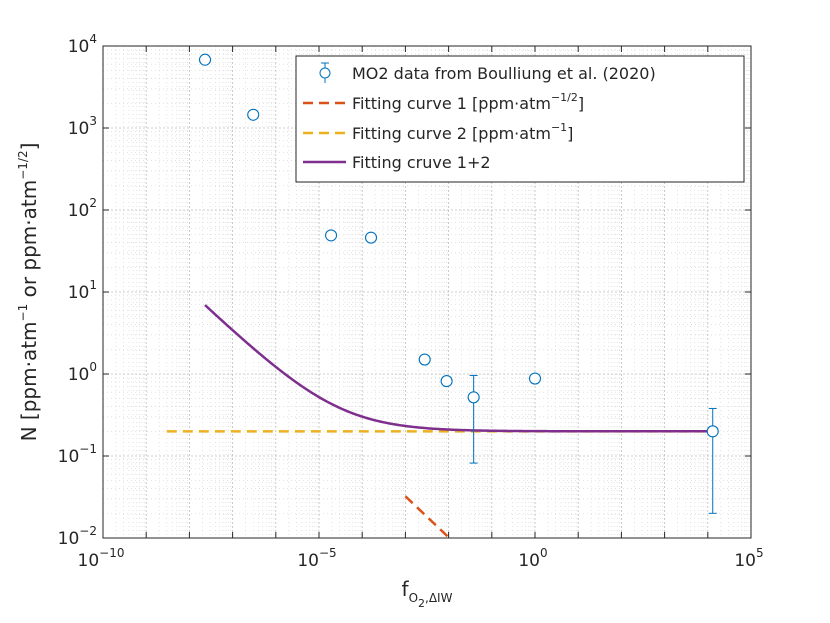  What do you see at coordinates (82, 126) in the screenshot?
I see `y-tick-label: 10³` at bounding box center [82, 126].